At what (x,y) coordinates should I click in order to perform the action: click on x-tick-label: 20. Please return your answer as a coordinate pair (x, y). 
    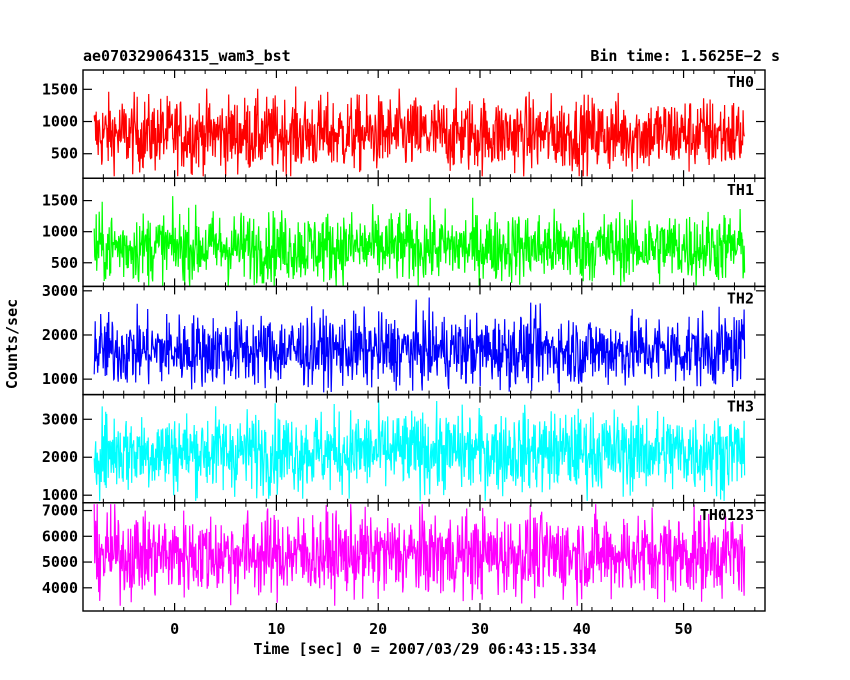
    Looking at the image, I should click on (378, 629).